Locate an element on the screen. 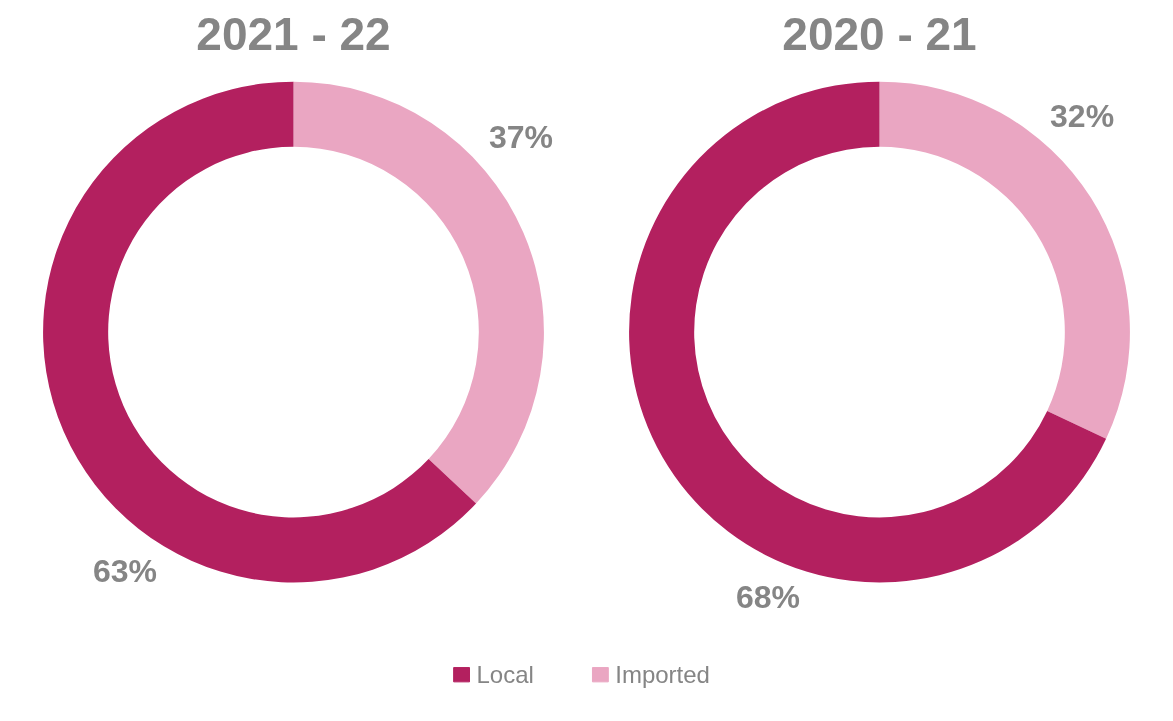 This screenshot has width=1173, height=721. chart-title: 2021 - 22 is located at coordinates (293, 33).